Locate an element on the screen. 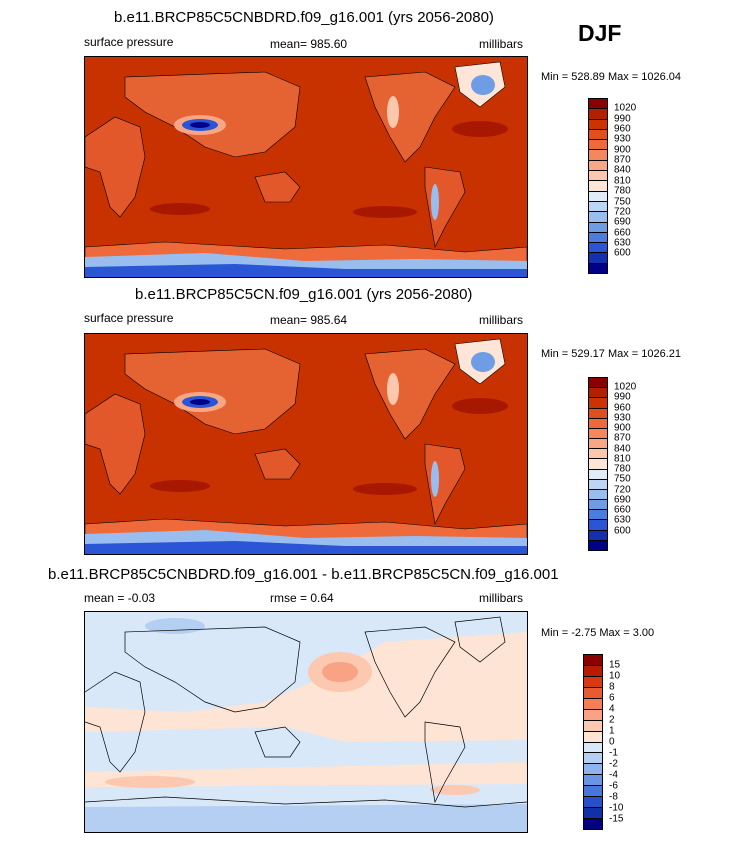  colorbar-tick-label: 10 is located at coordinates (615, 676).